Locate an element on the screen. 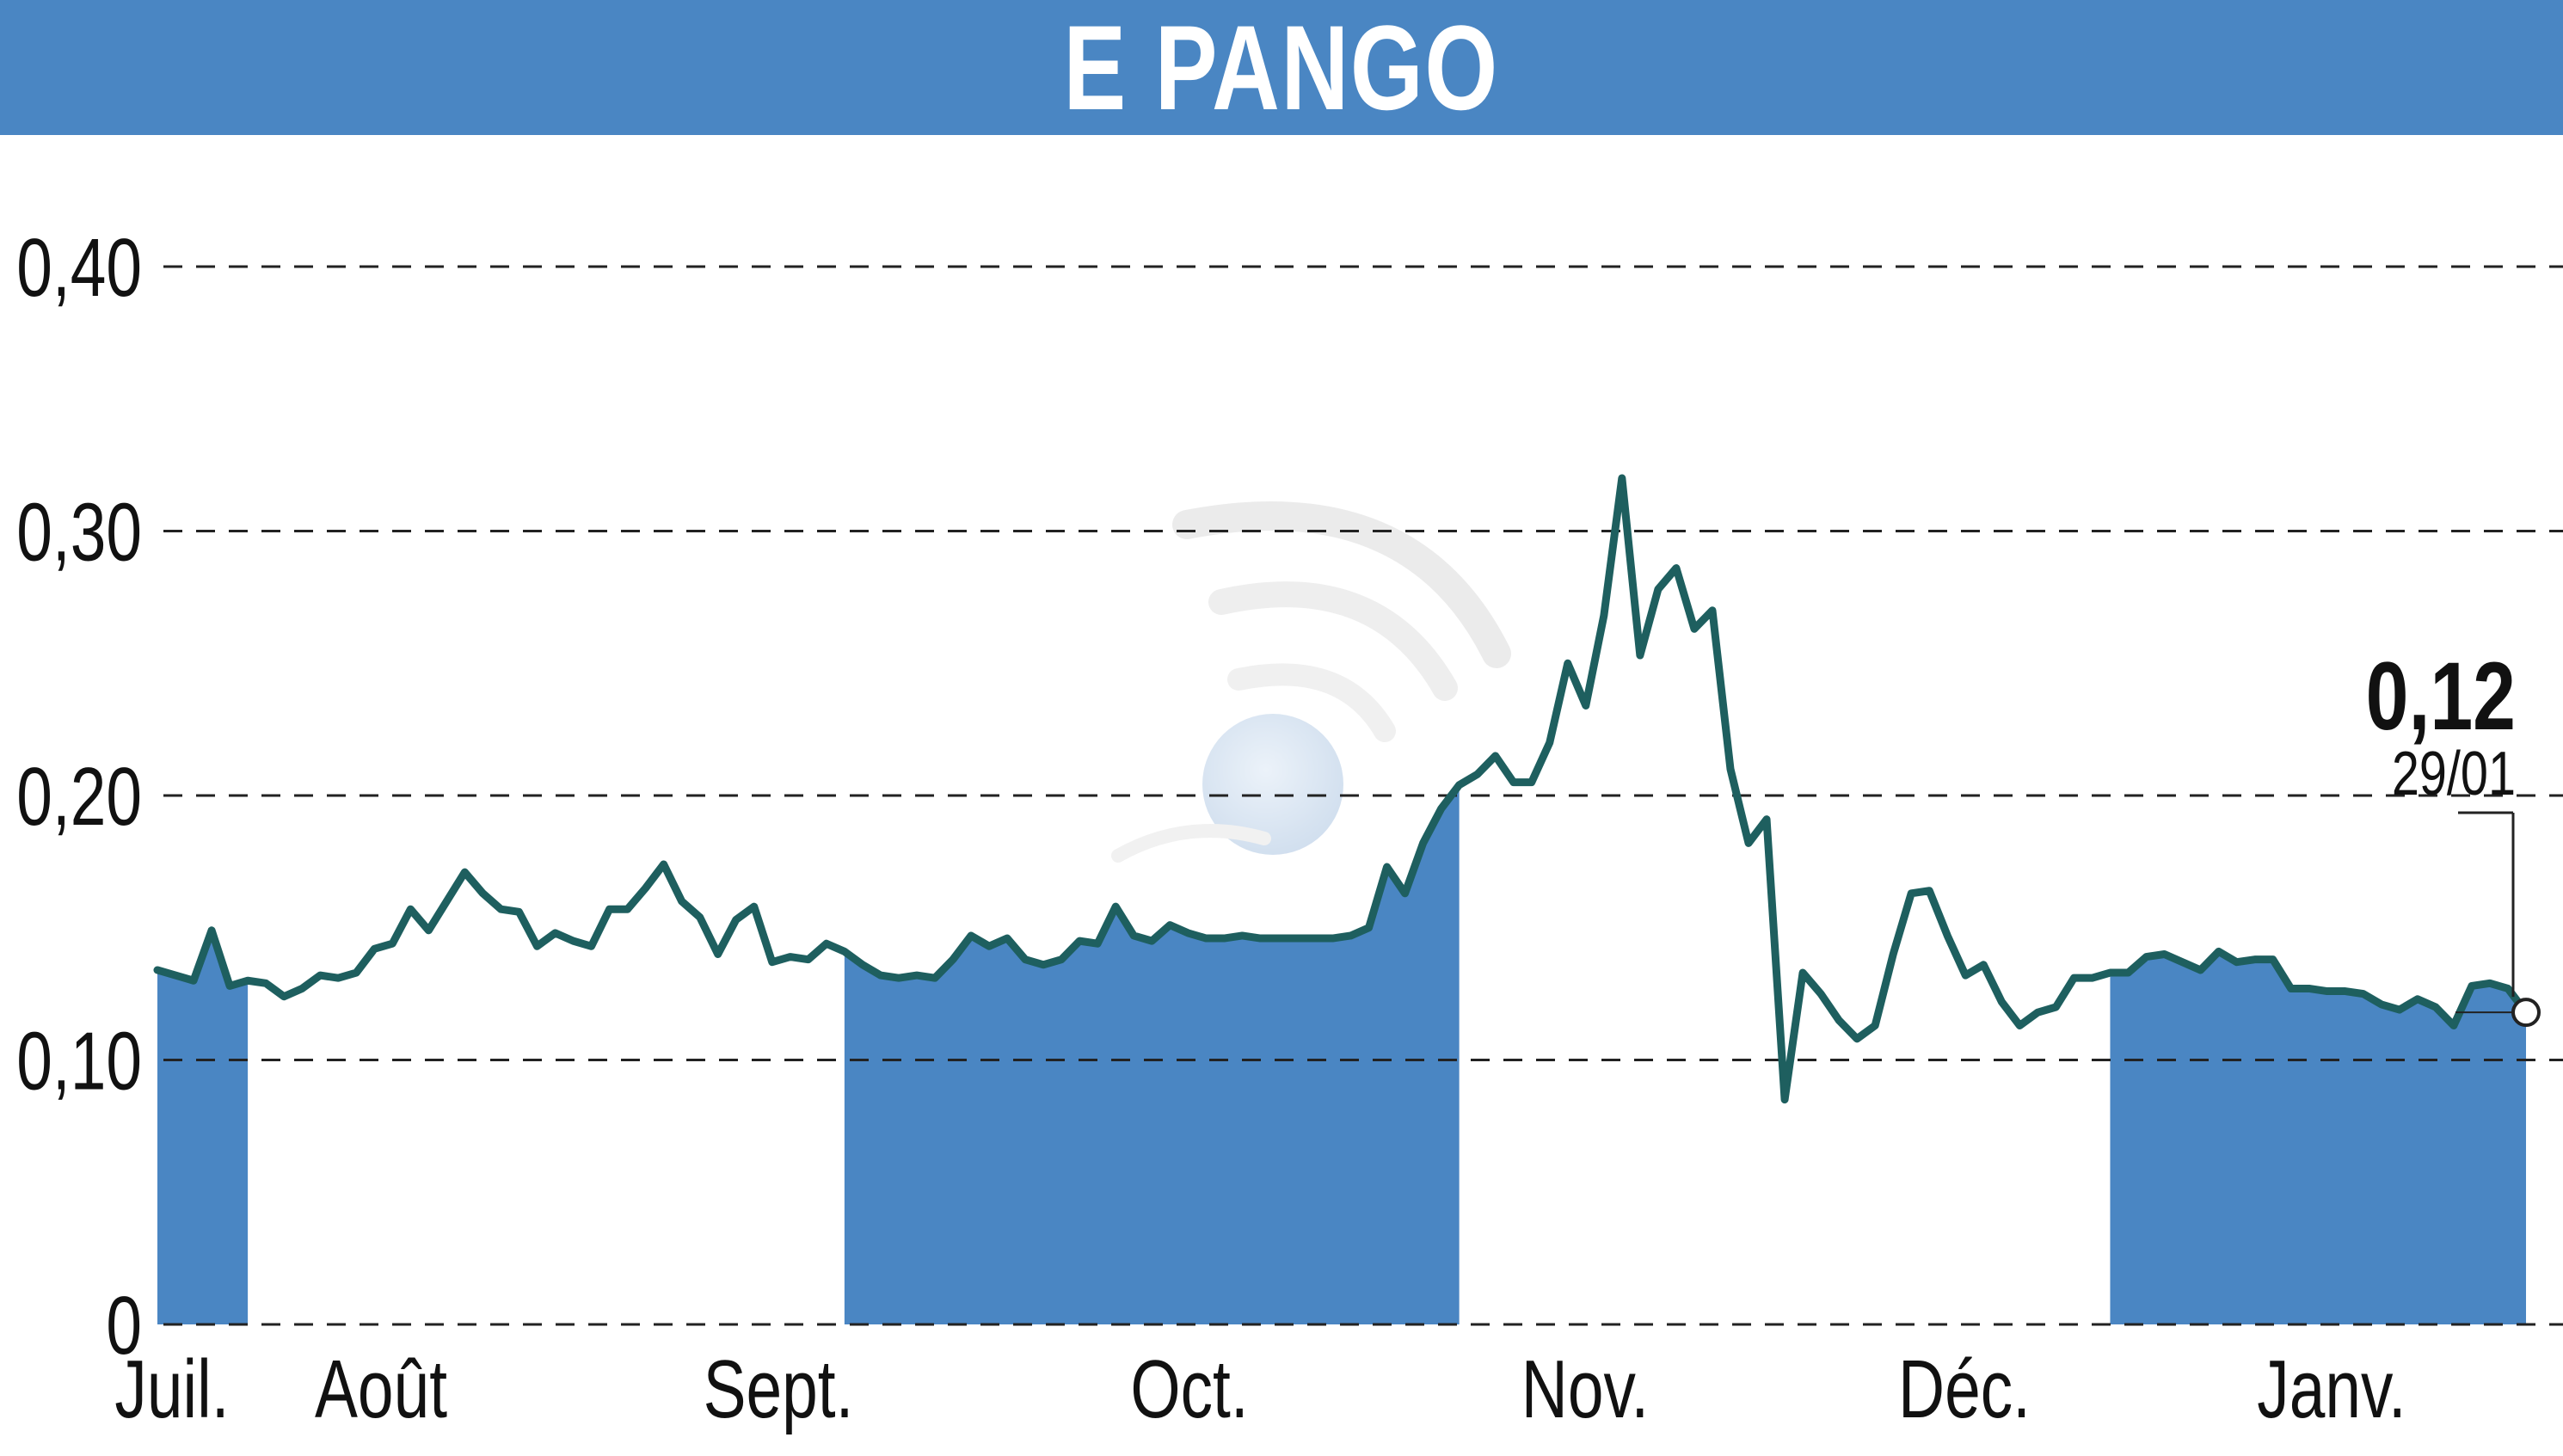 The height and width of the screenshot is (1456, 2563). last-value-label: 0,12 is located at coordinates (2441, 697).